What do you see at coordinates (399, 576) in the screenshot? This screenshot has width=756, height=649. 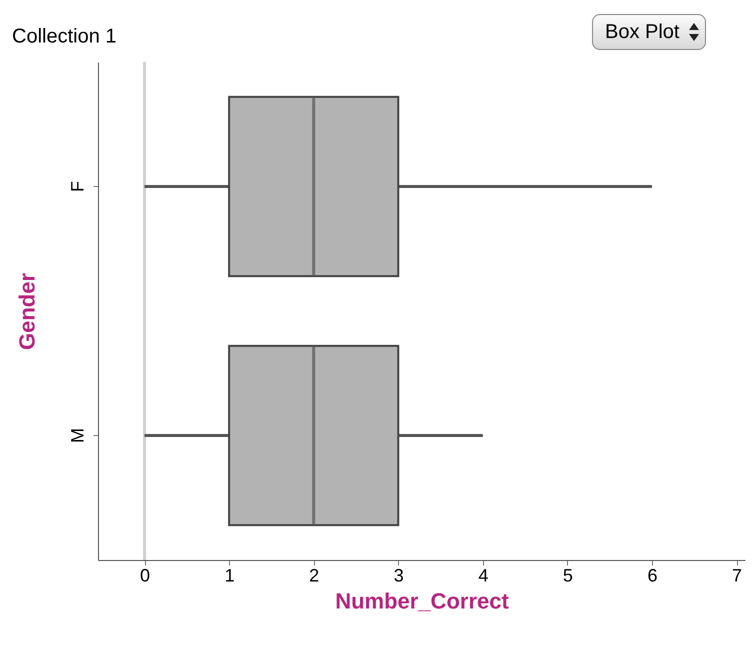 I see `x-tick-label: 3` at bounding box center [399, 576].